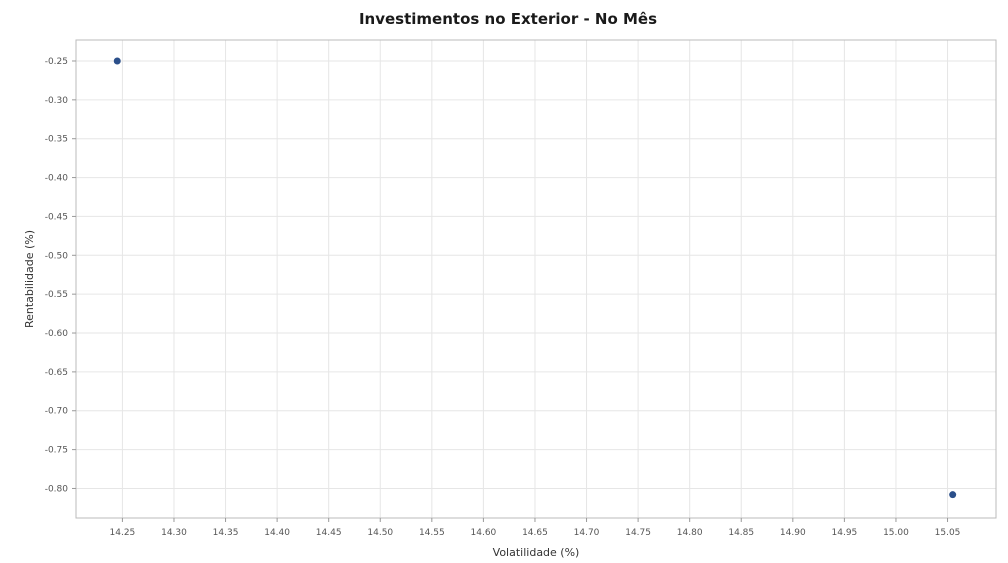 This screenshot has height=563, width=1008. Describe the element at coordinates (329, 533) in the screenshot. I see `x-tick-label: 14.45` at that location.